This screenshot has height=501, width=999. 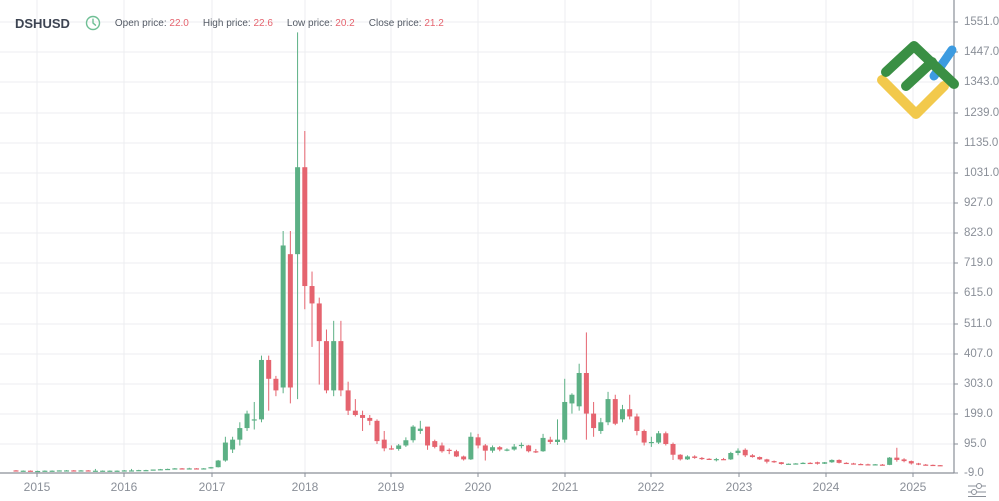 What do you see at coordinates (263, 23) in the screenshot?
I see `high-price-value: 22.6` at bounding box center [263, 23].